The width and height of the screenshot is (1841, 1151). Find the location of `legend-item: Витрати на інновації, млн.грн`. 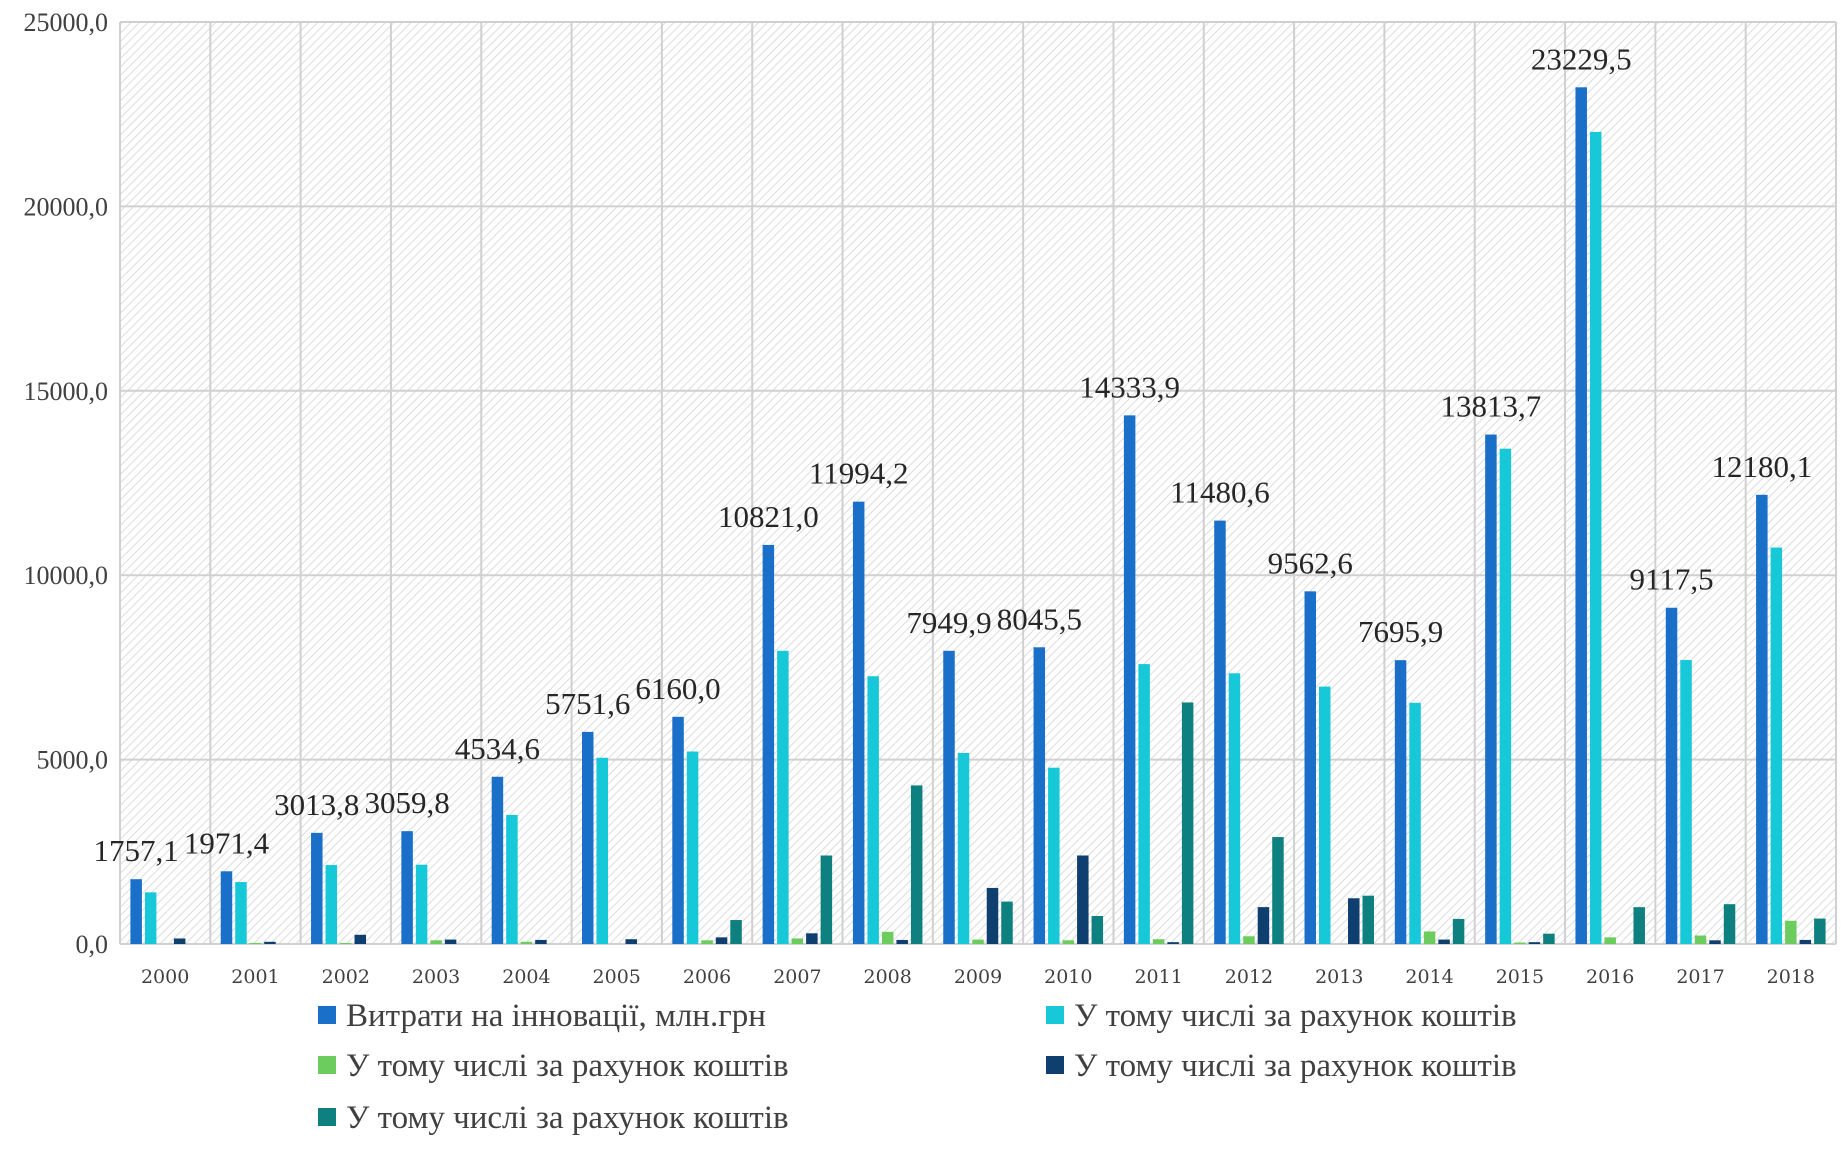

legend-item: Витрати на інновації, млн.грн is located at coordinates (542, 1016).